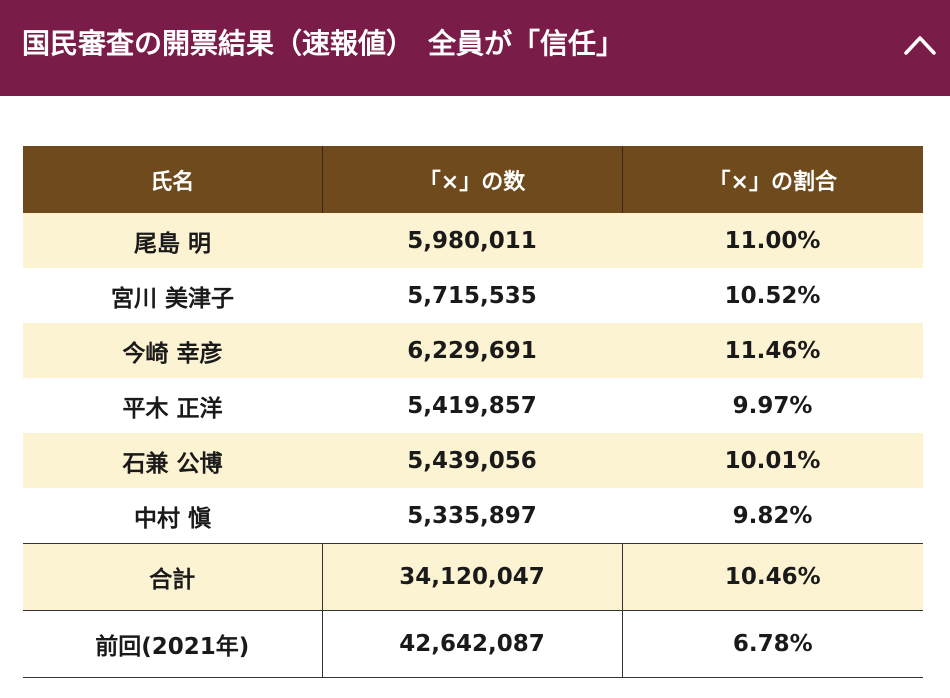 This screenshot has height=698, width=950. Describe the element at coordinates (172, 644) in the screenshot. I see `previous-label: 前回(2021年)` at that location.